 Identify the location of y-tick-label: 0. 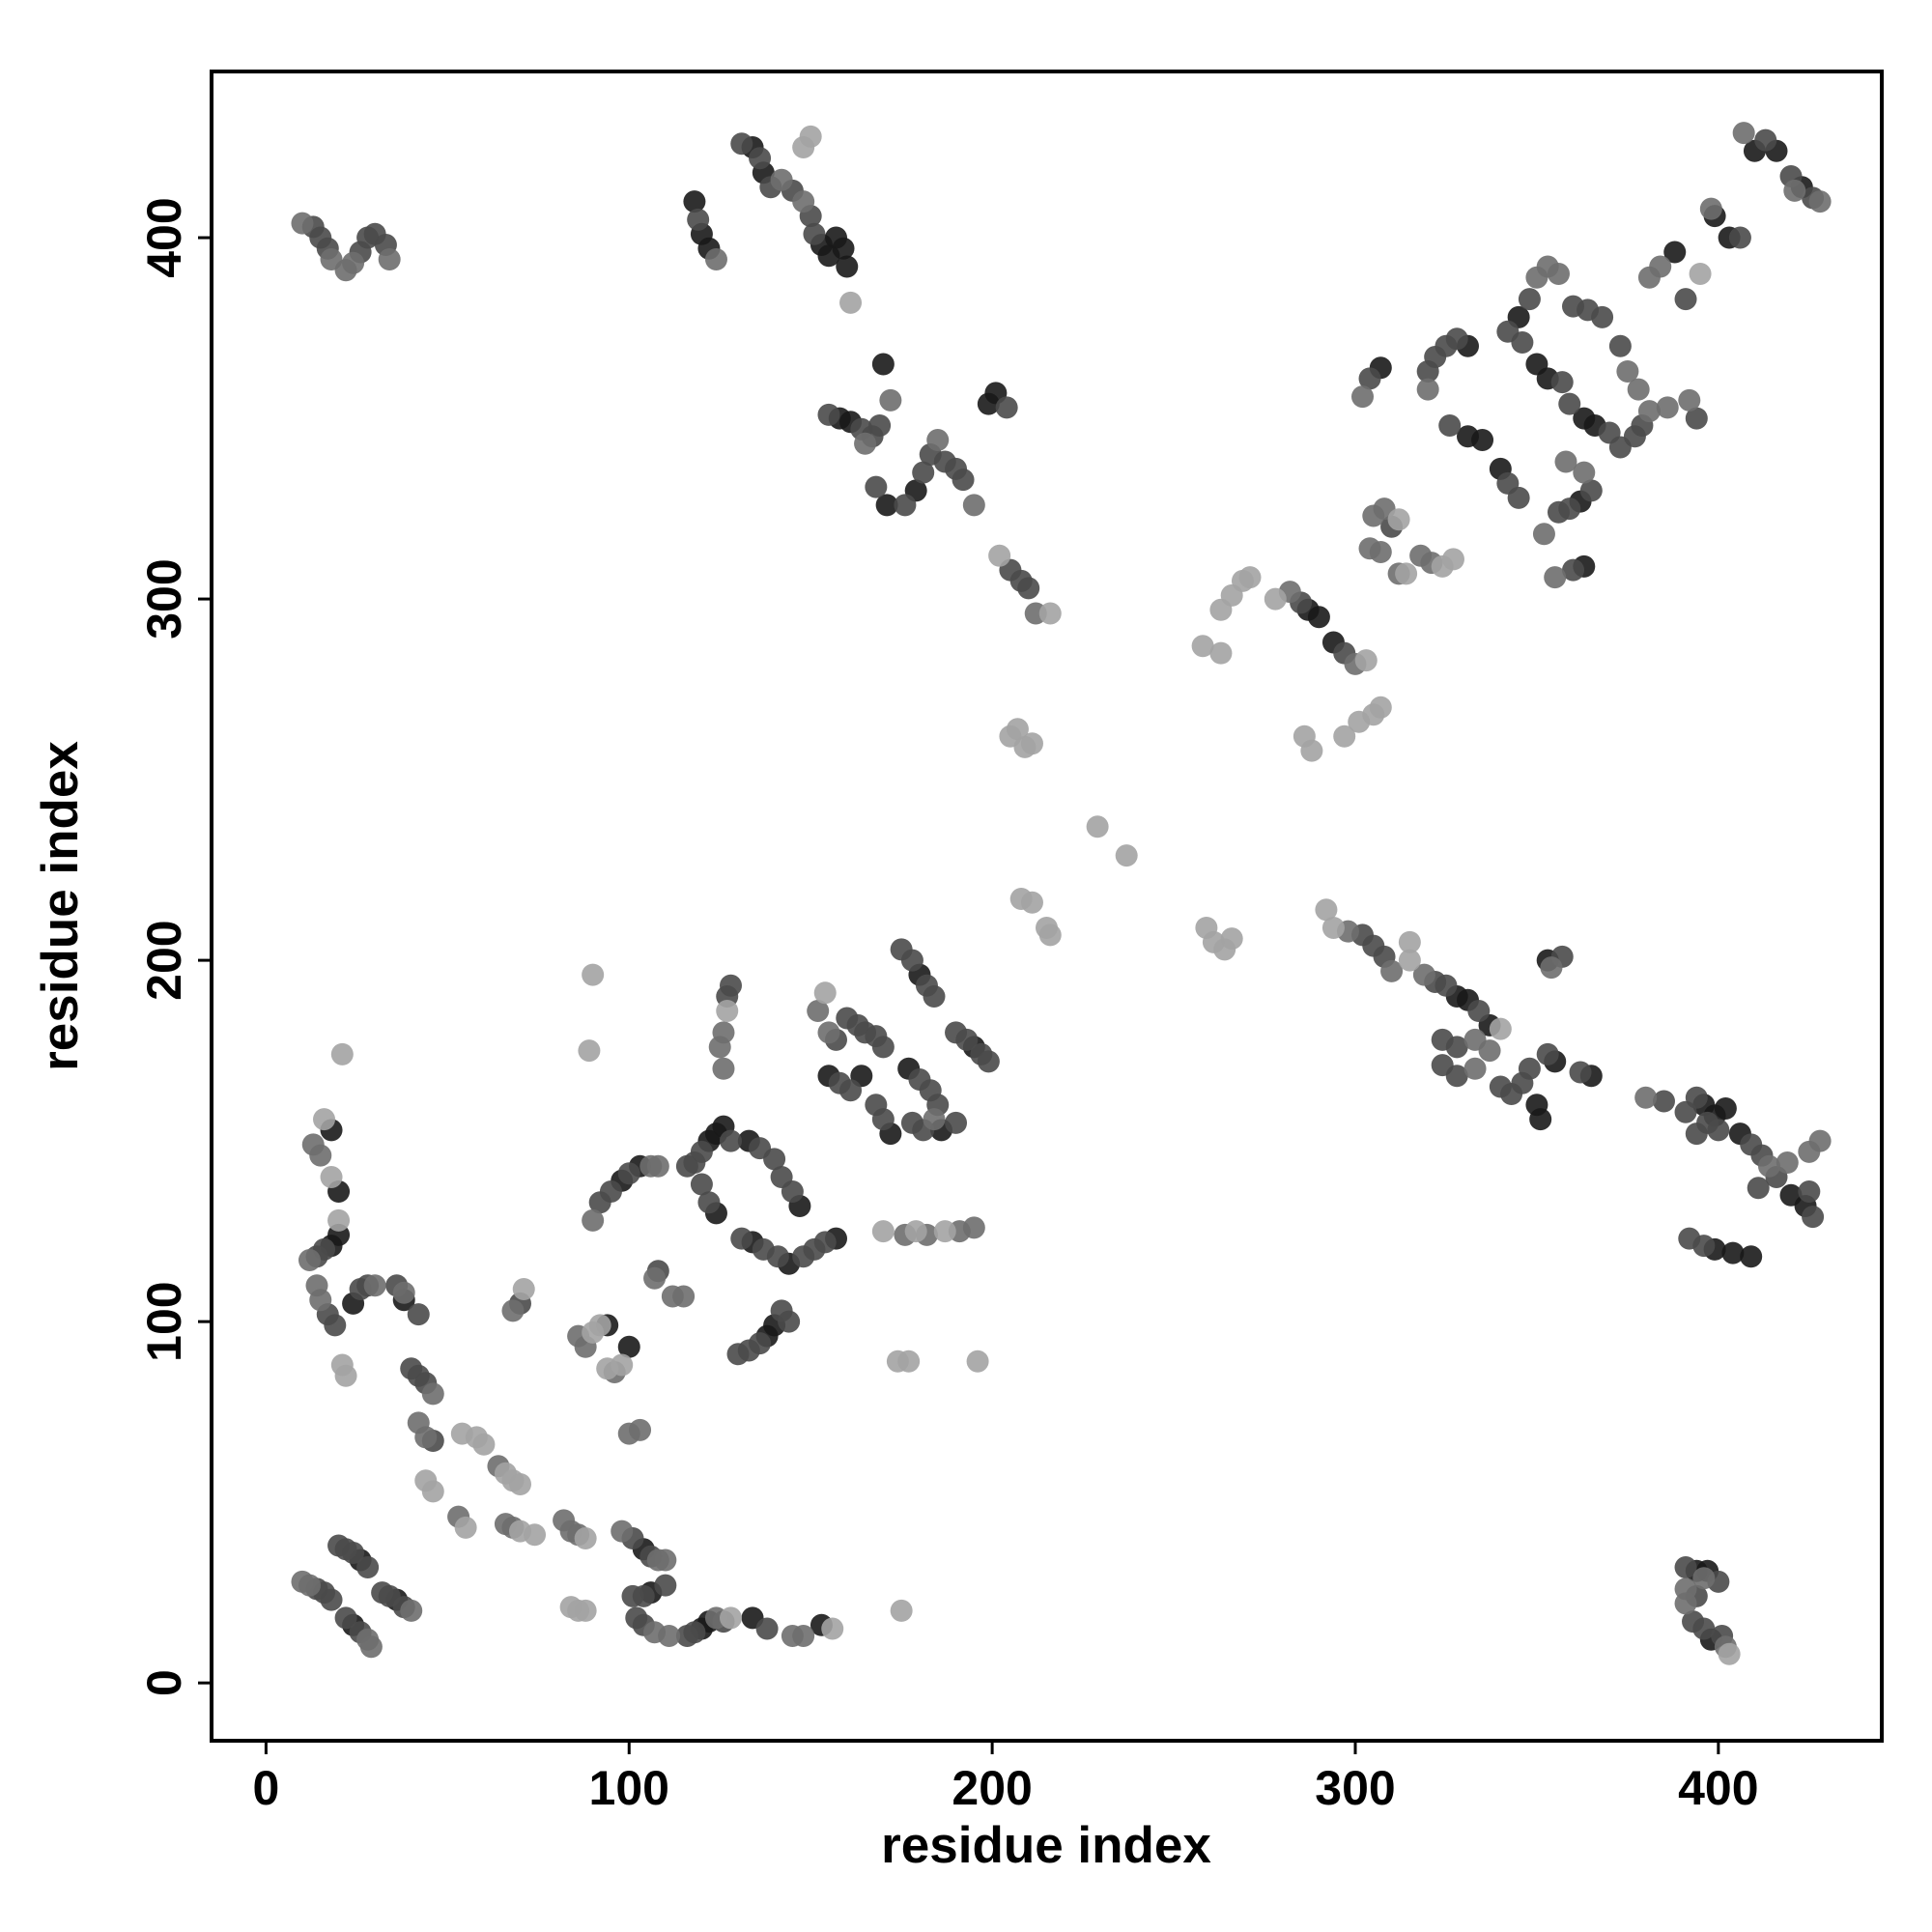
(164, 1682).